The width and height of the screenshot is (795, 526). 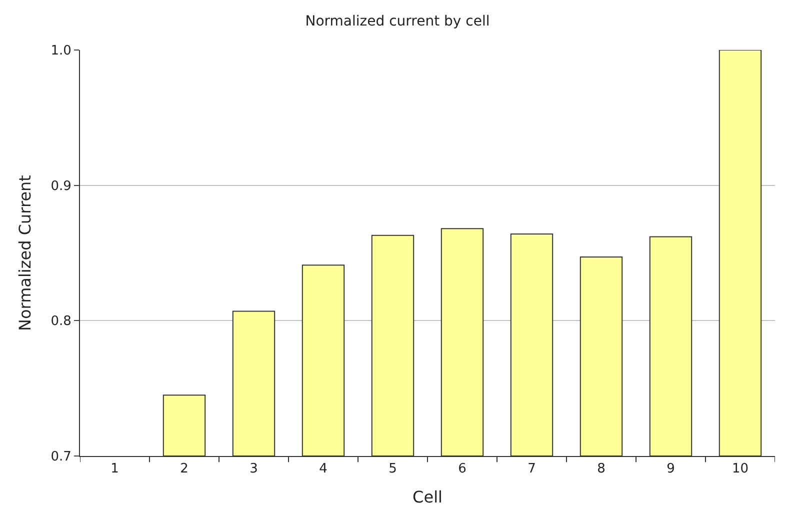 I want to click on x-tick-label: 9, so click(x=670, y=469).